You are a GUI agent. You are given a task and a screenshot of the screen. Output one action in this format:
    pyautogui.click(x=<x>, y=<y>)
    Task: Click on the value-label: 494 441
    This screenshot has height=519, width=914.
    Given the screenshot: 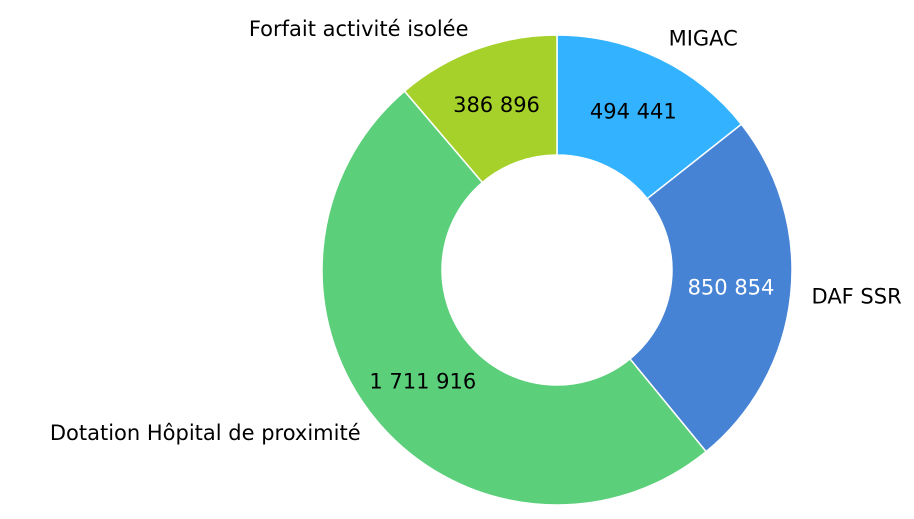 What is the action you would take?
    pyautogui.click(x=633, y=111)
    